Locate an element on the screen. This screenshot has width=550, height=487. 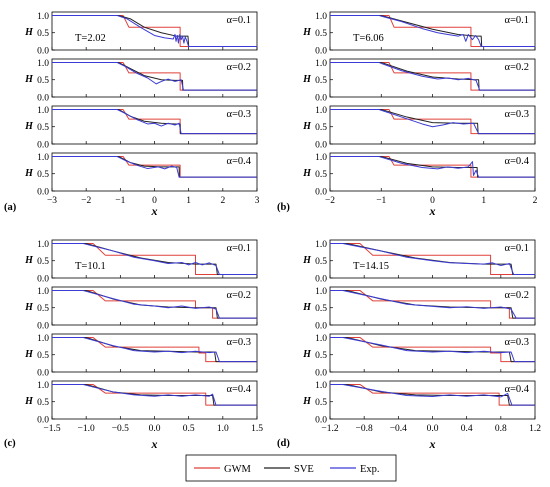
subplot: 0.0 0.5 1.0Hα=0.1 T=10.1 is located at coordinates (141, 261).